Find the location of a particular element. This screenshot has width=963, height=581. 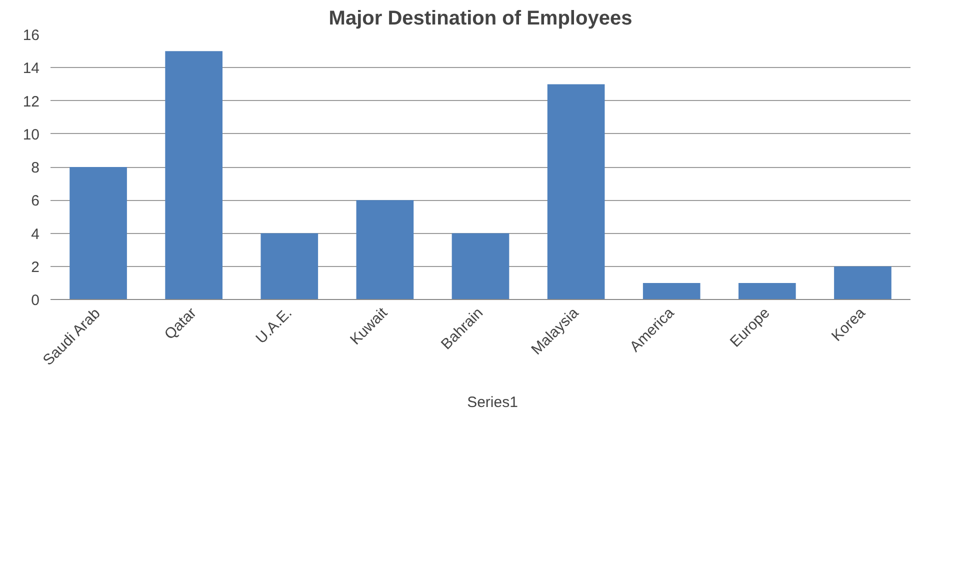

y-tick-label: 2 is located at coordinates (35, 267).